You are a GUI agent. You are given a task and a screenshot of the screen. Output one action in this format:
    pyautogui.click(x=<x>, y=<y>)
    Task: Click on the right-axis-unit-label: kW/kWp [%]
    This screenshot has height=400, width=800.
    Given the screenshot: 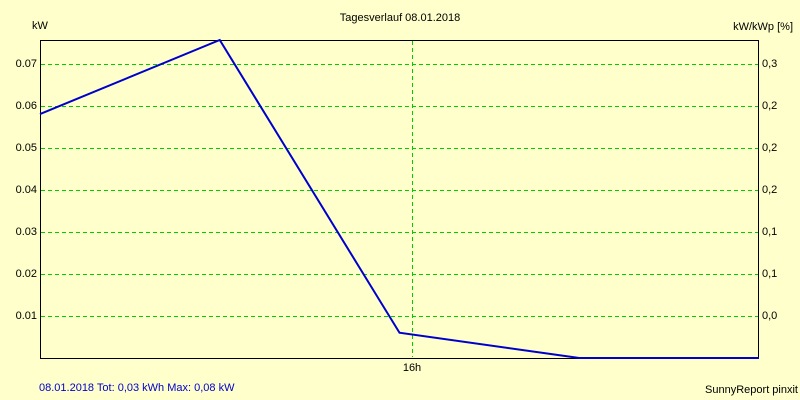 What is the action you would take?
    pyautogui.click(x=763, y=27)
    